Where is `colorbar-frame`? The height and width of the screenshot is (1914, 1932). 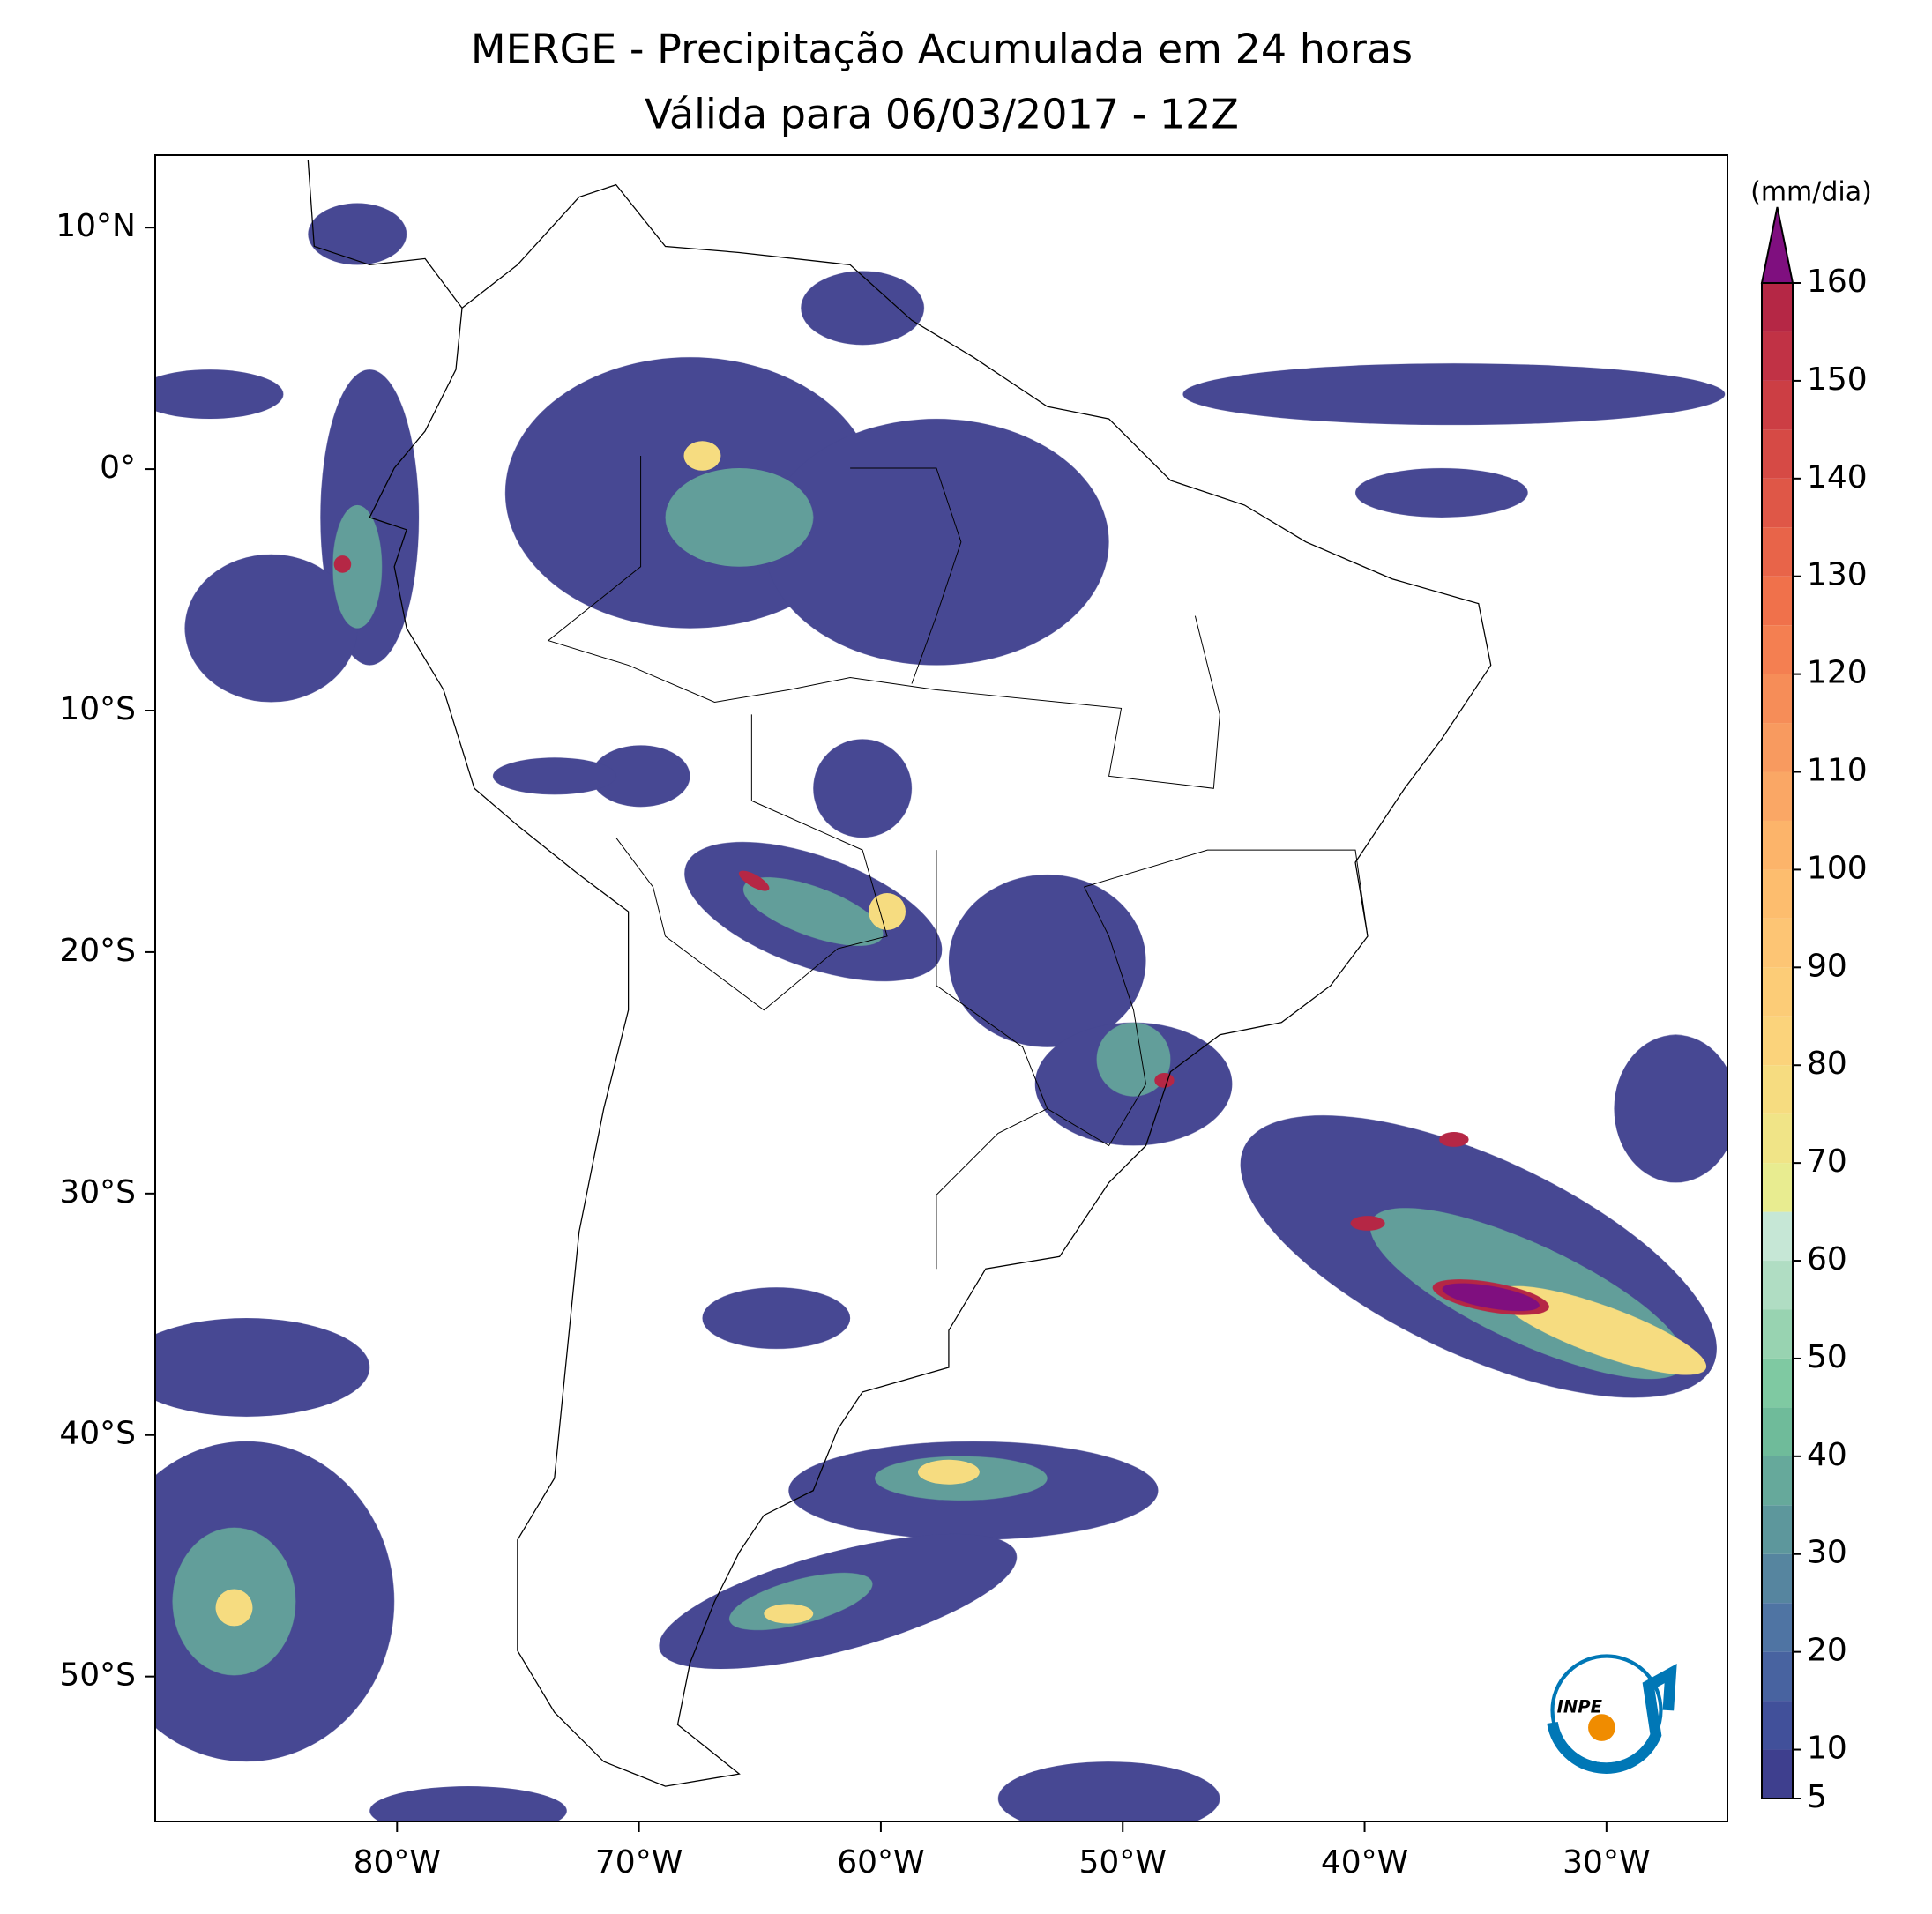
colorbar-frame is located at coordinates (1777, 1040).